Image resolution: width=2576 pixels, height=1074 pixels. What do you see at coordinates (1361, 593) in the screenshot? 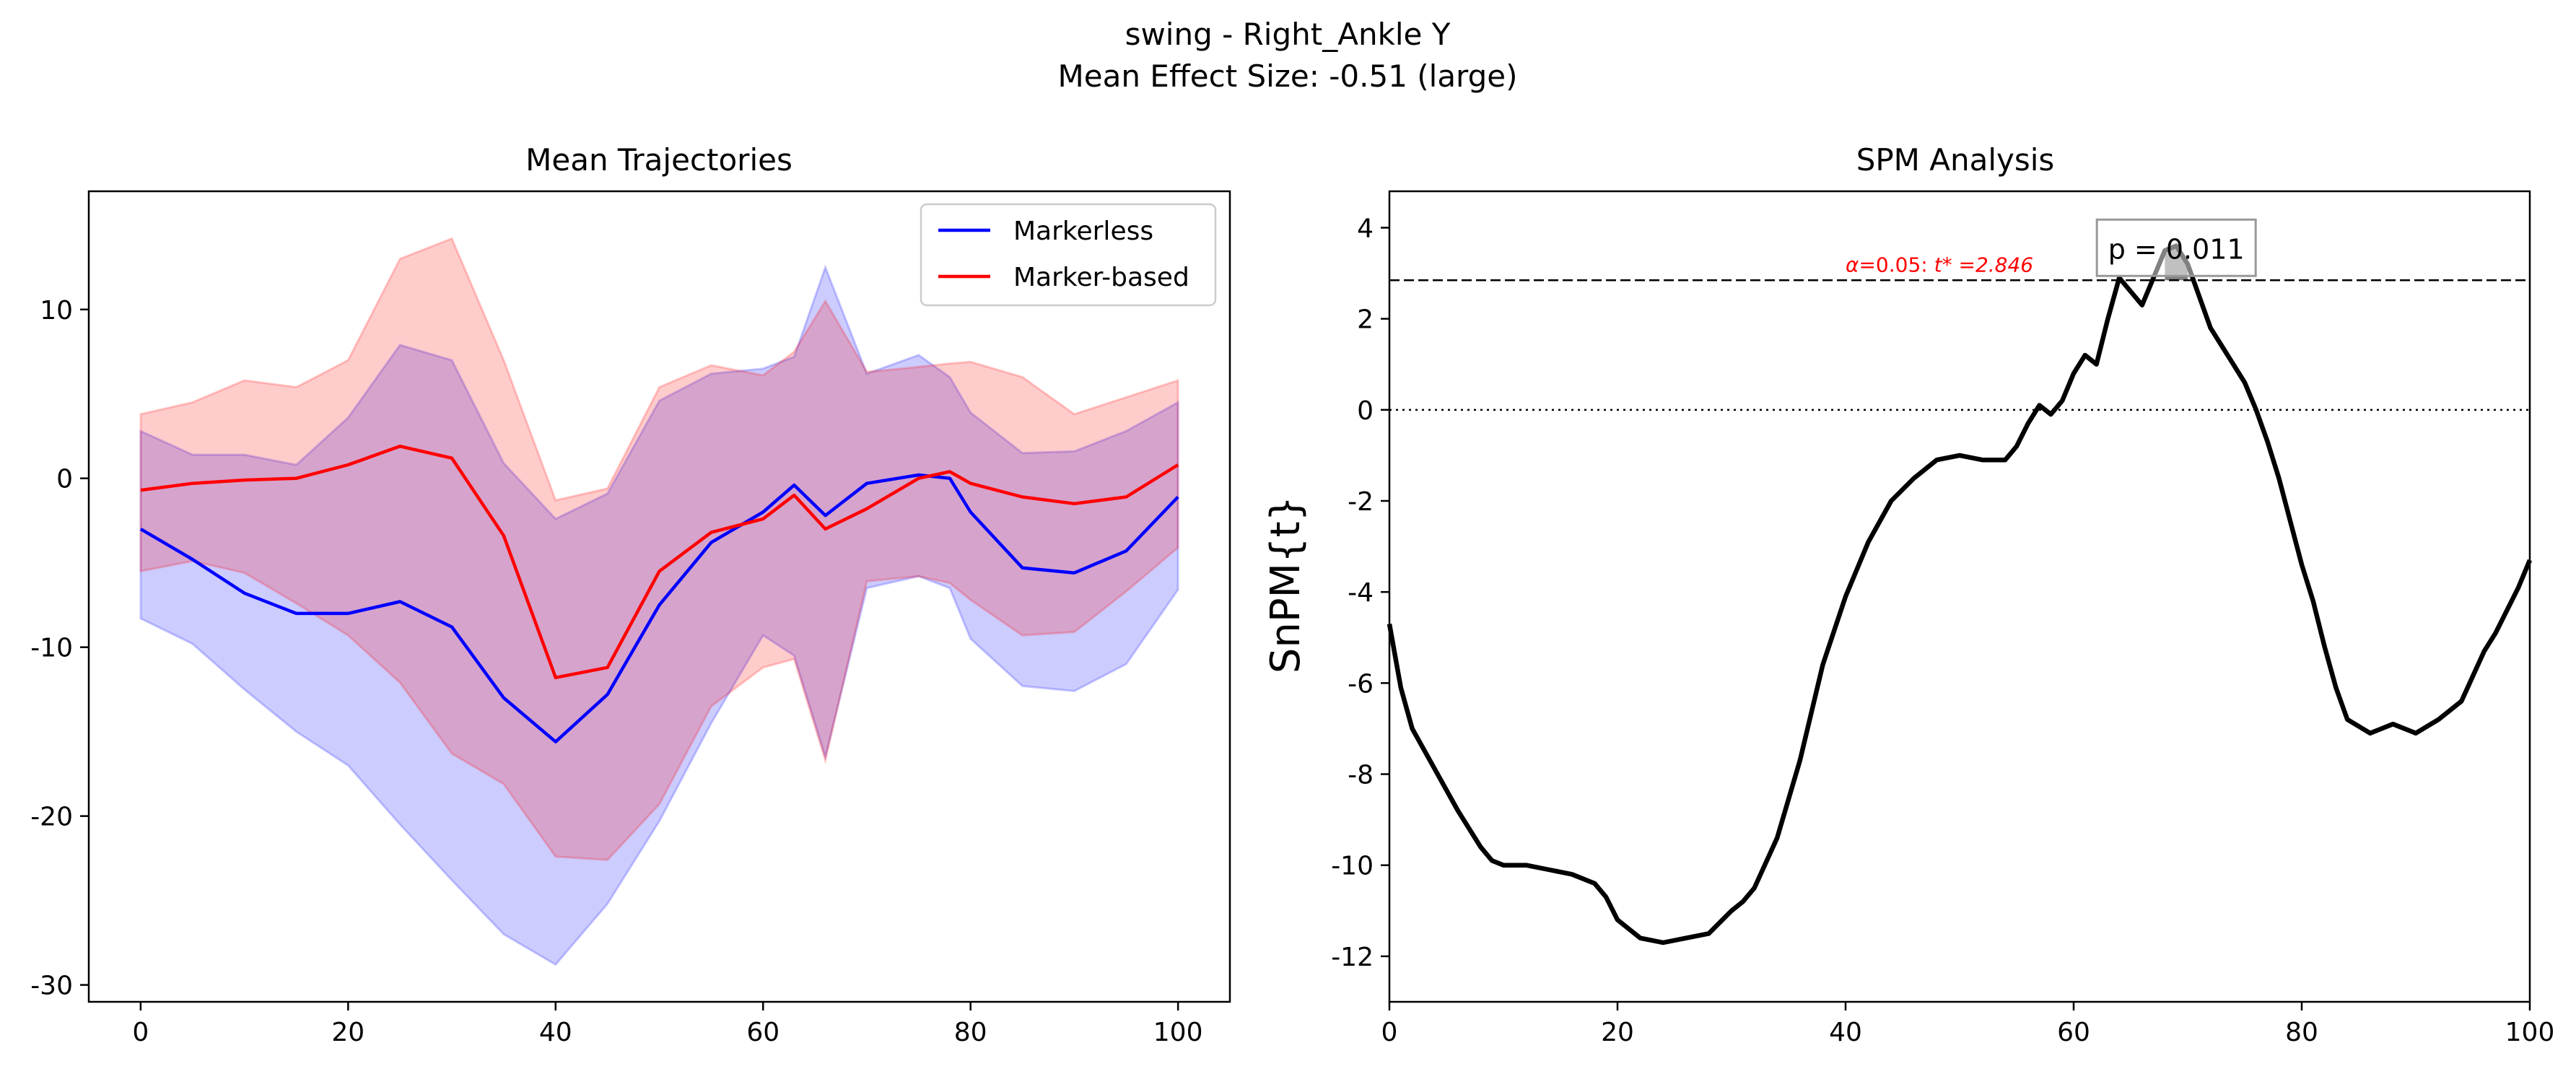
I see `y-tick-label: -4` at bounding box center [1361, 593].